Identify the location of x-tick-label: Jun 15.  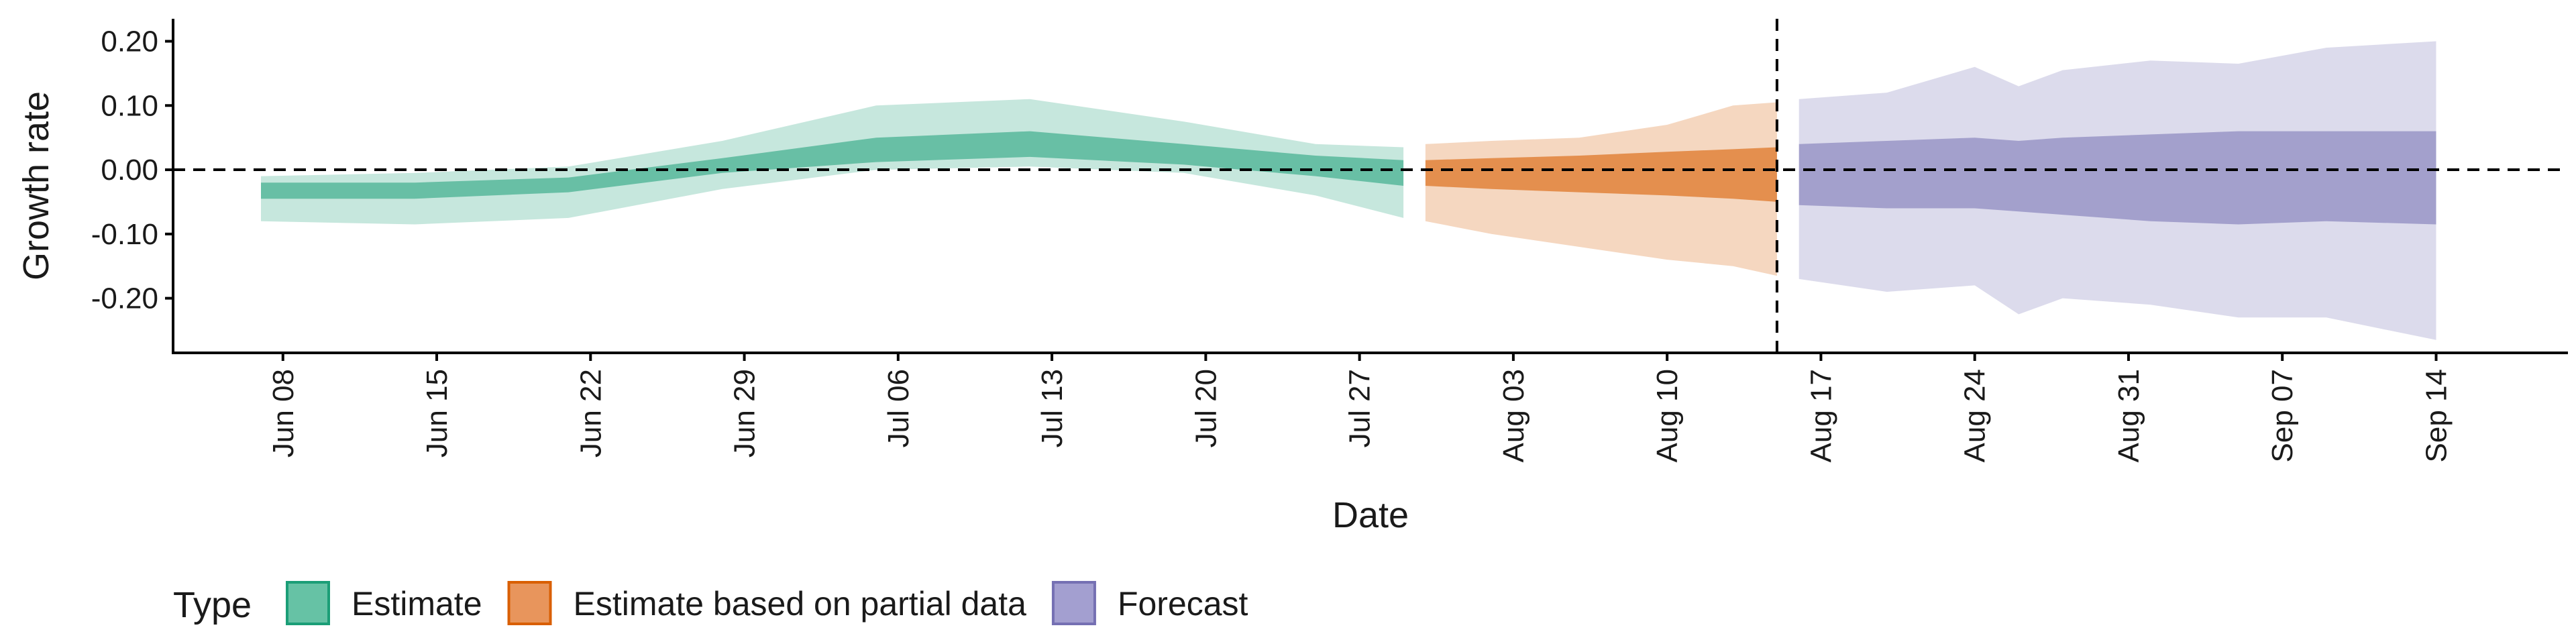
(437, 413).